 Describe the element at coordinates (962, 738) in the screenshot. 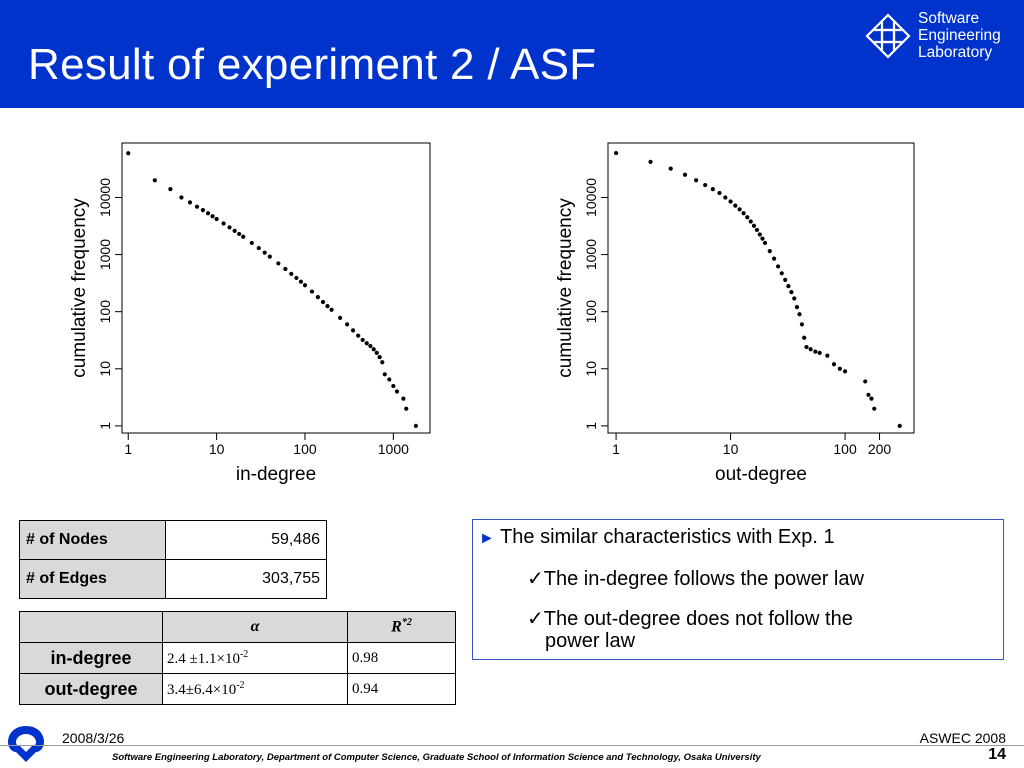

I see `footer-conference: ASWEC 2008` at that location.